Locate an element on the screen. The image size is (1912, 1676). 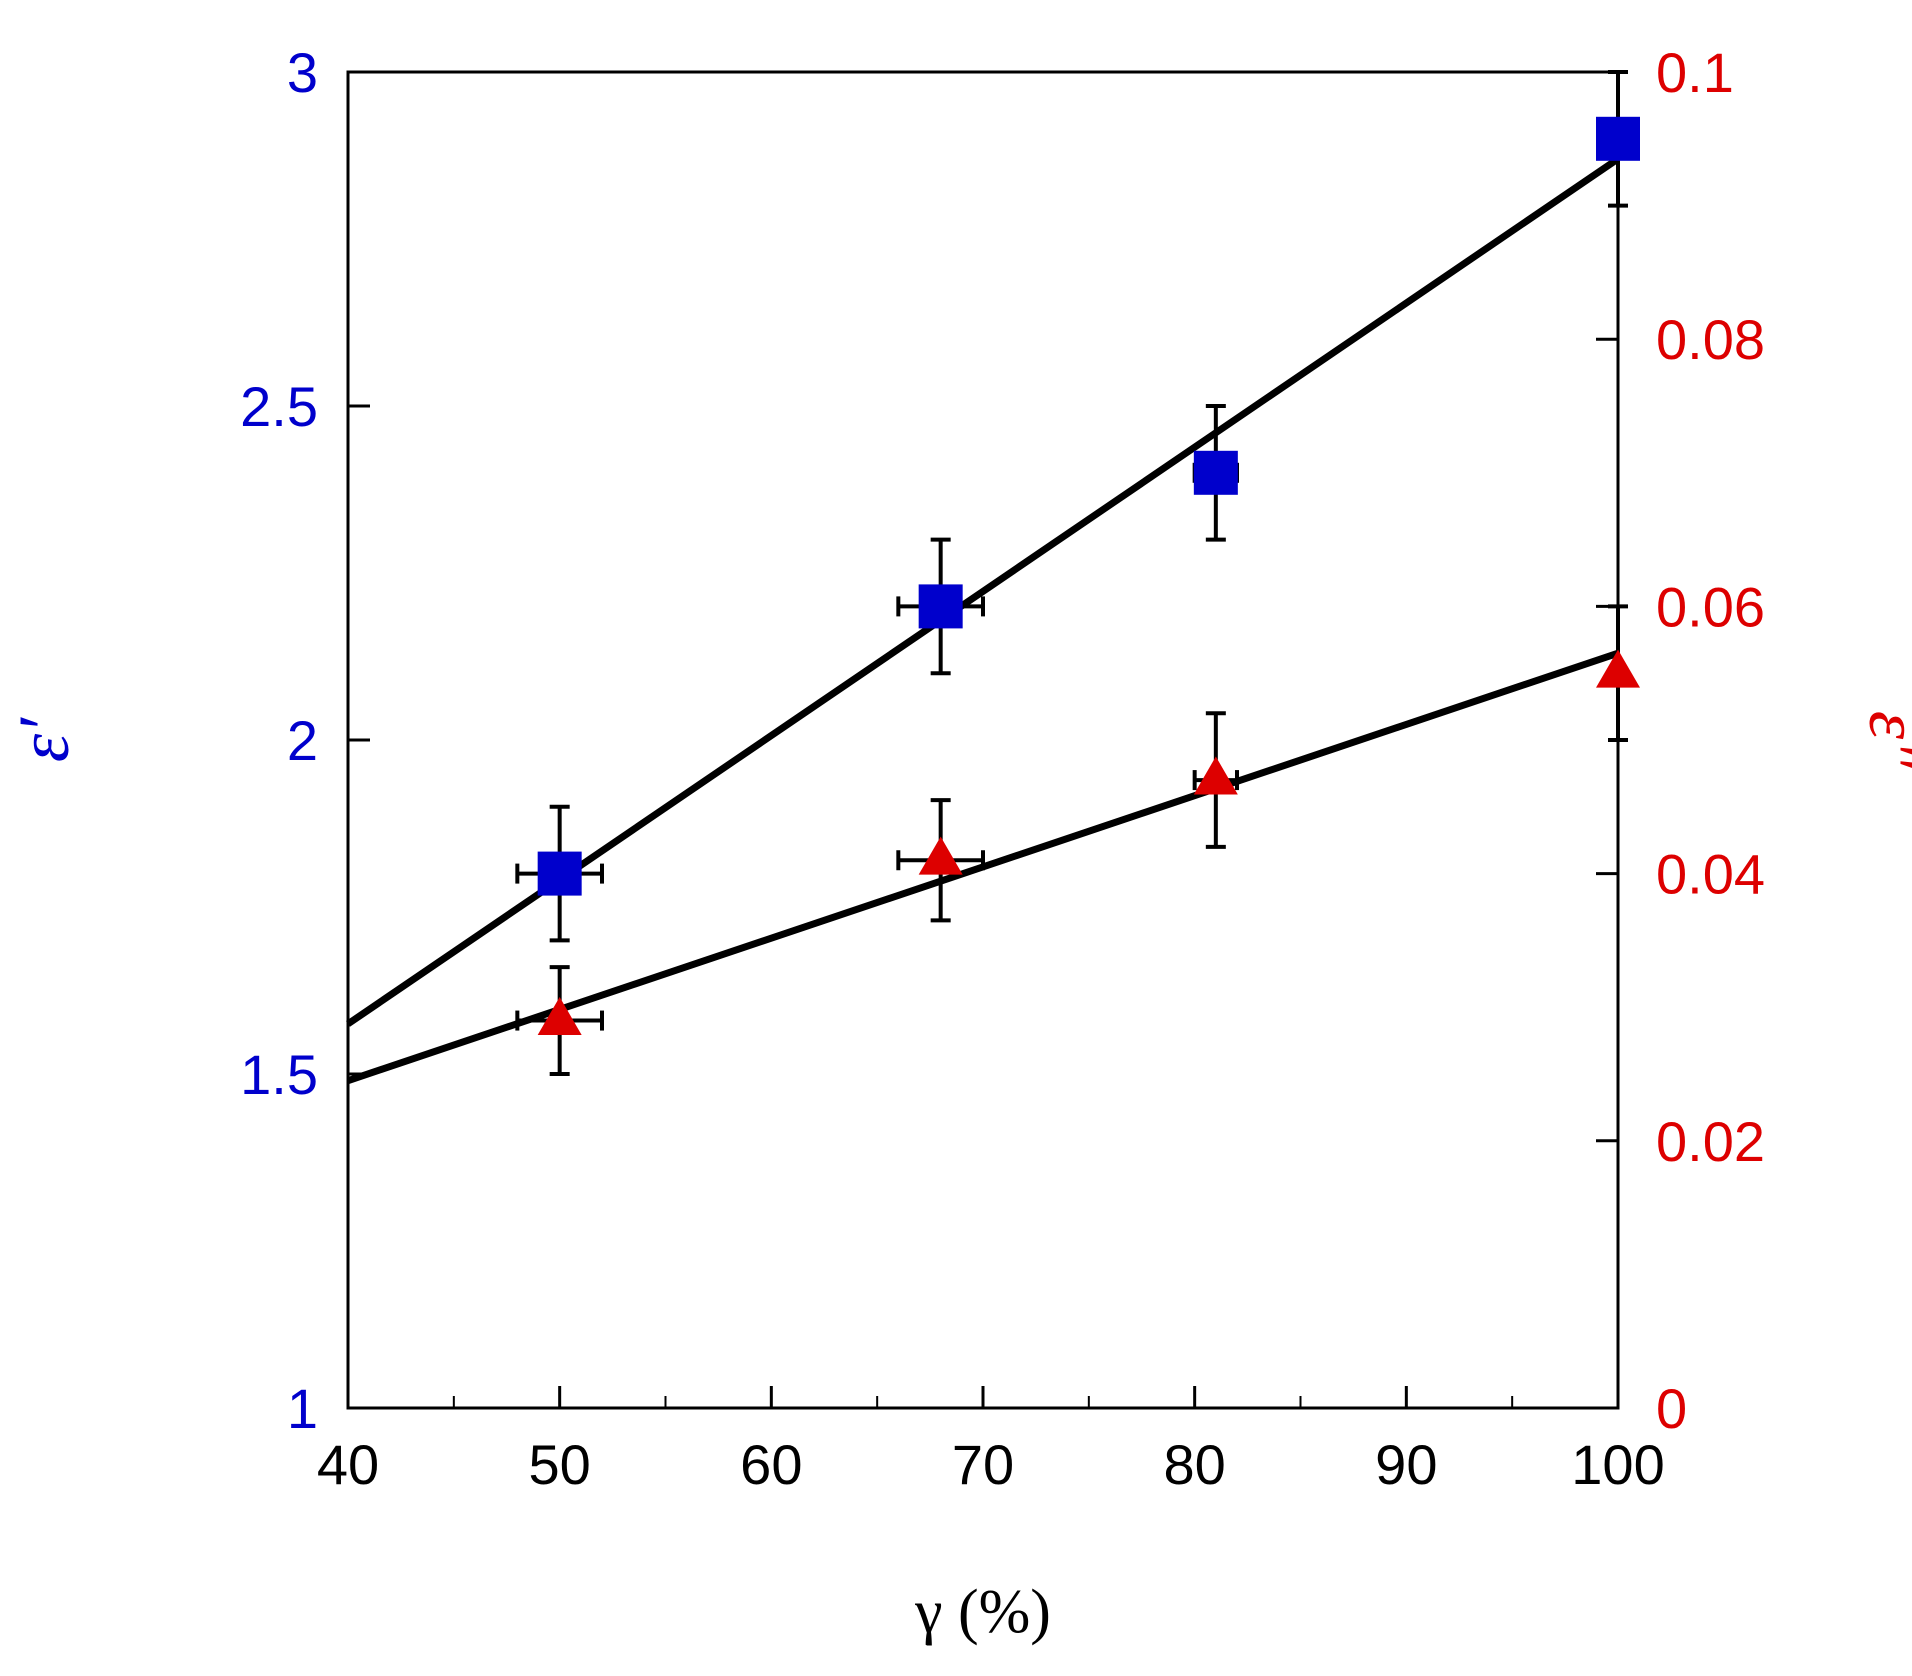
left-y-tick-label: 2 is located at coordinates (302, 740).